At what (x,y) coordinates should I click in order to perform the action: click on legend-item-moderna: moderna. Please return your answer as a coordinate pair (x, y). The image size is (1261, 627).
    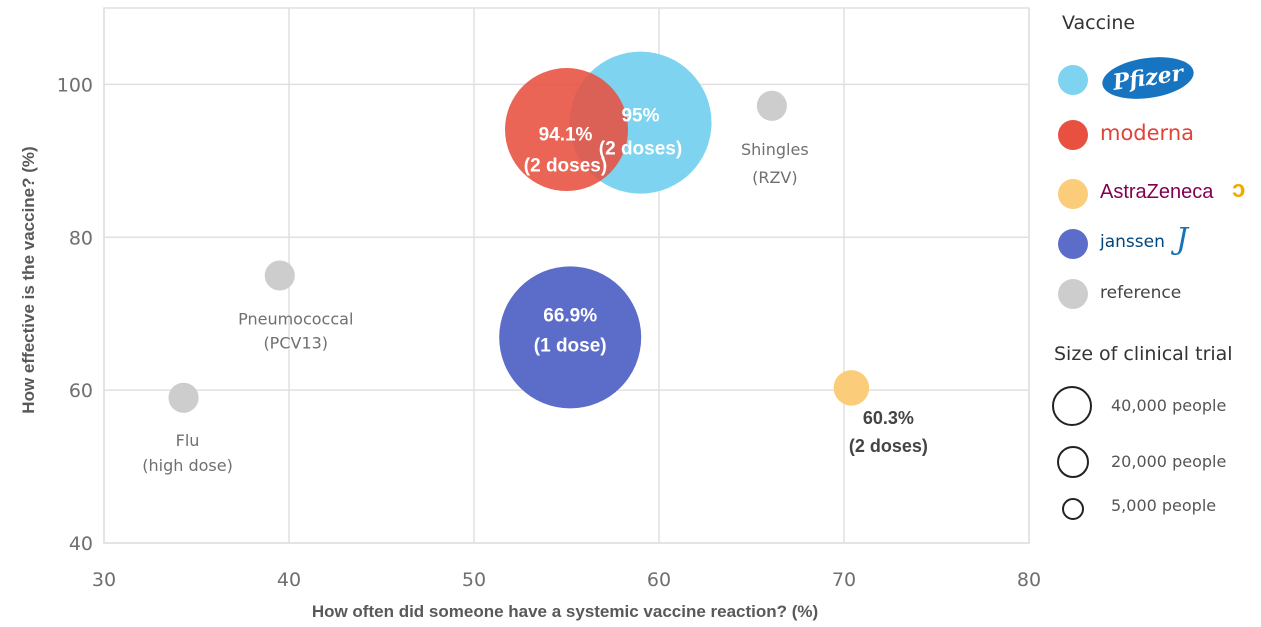
    Looking at the image, I should click on (1158, 135).